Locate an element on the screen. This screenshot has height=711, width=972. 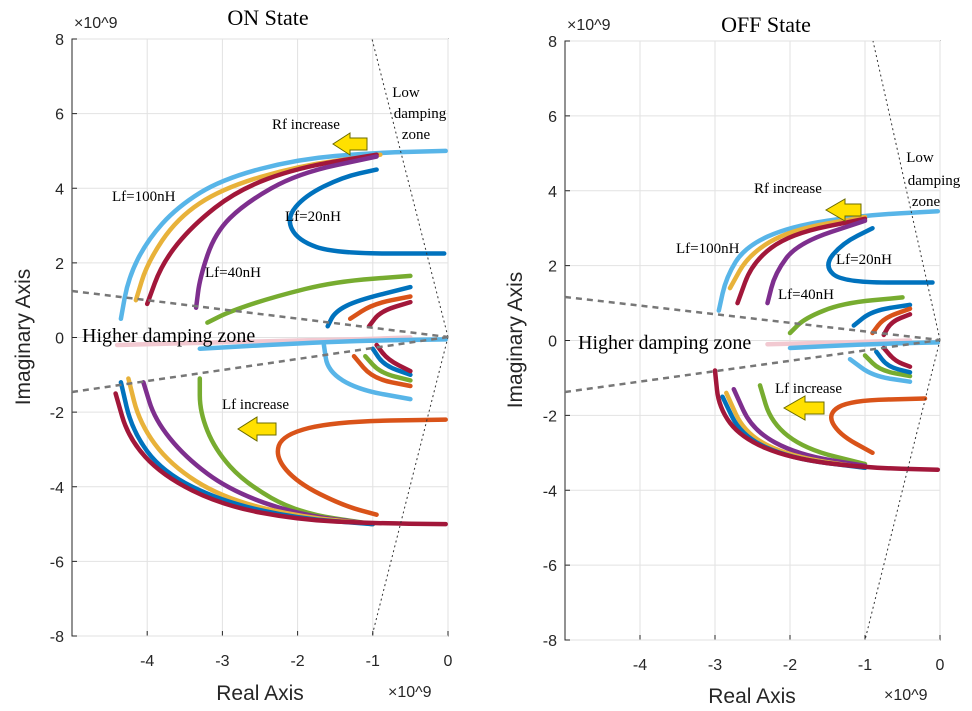
x-tick-label: -4 is located at coordinates (640, 665).